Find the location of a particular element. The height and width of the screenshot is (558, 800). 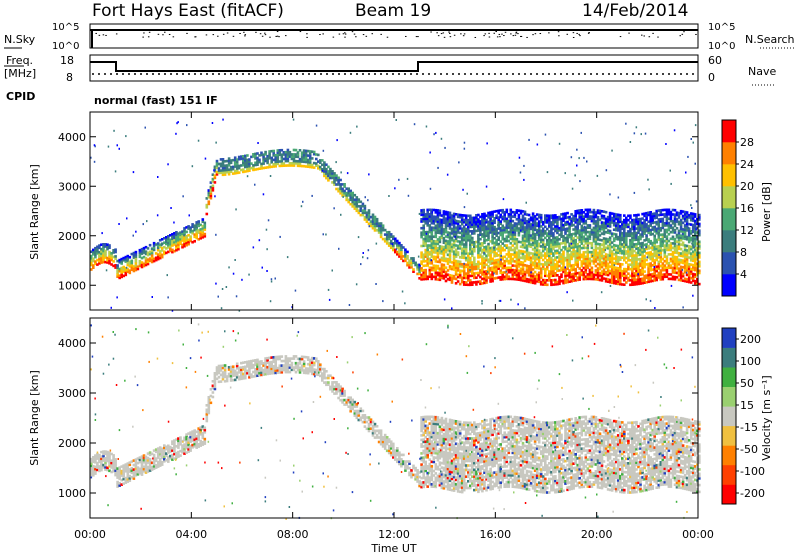

cpid-text: normal (fast) 151 IF is located at coordinates (156, 100).